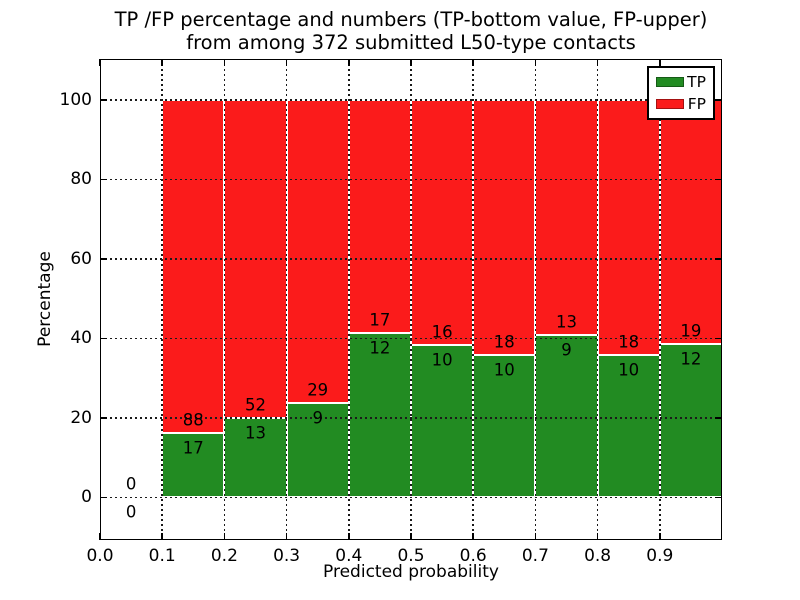 Image resolution: width=800 pixels, height=600 pixels. Describe the element at coordinates (535, 556) in the screenshot. I see `x-tick-label: 0.7` at that location.